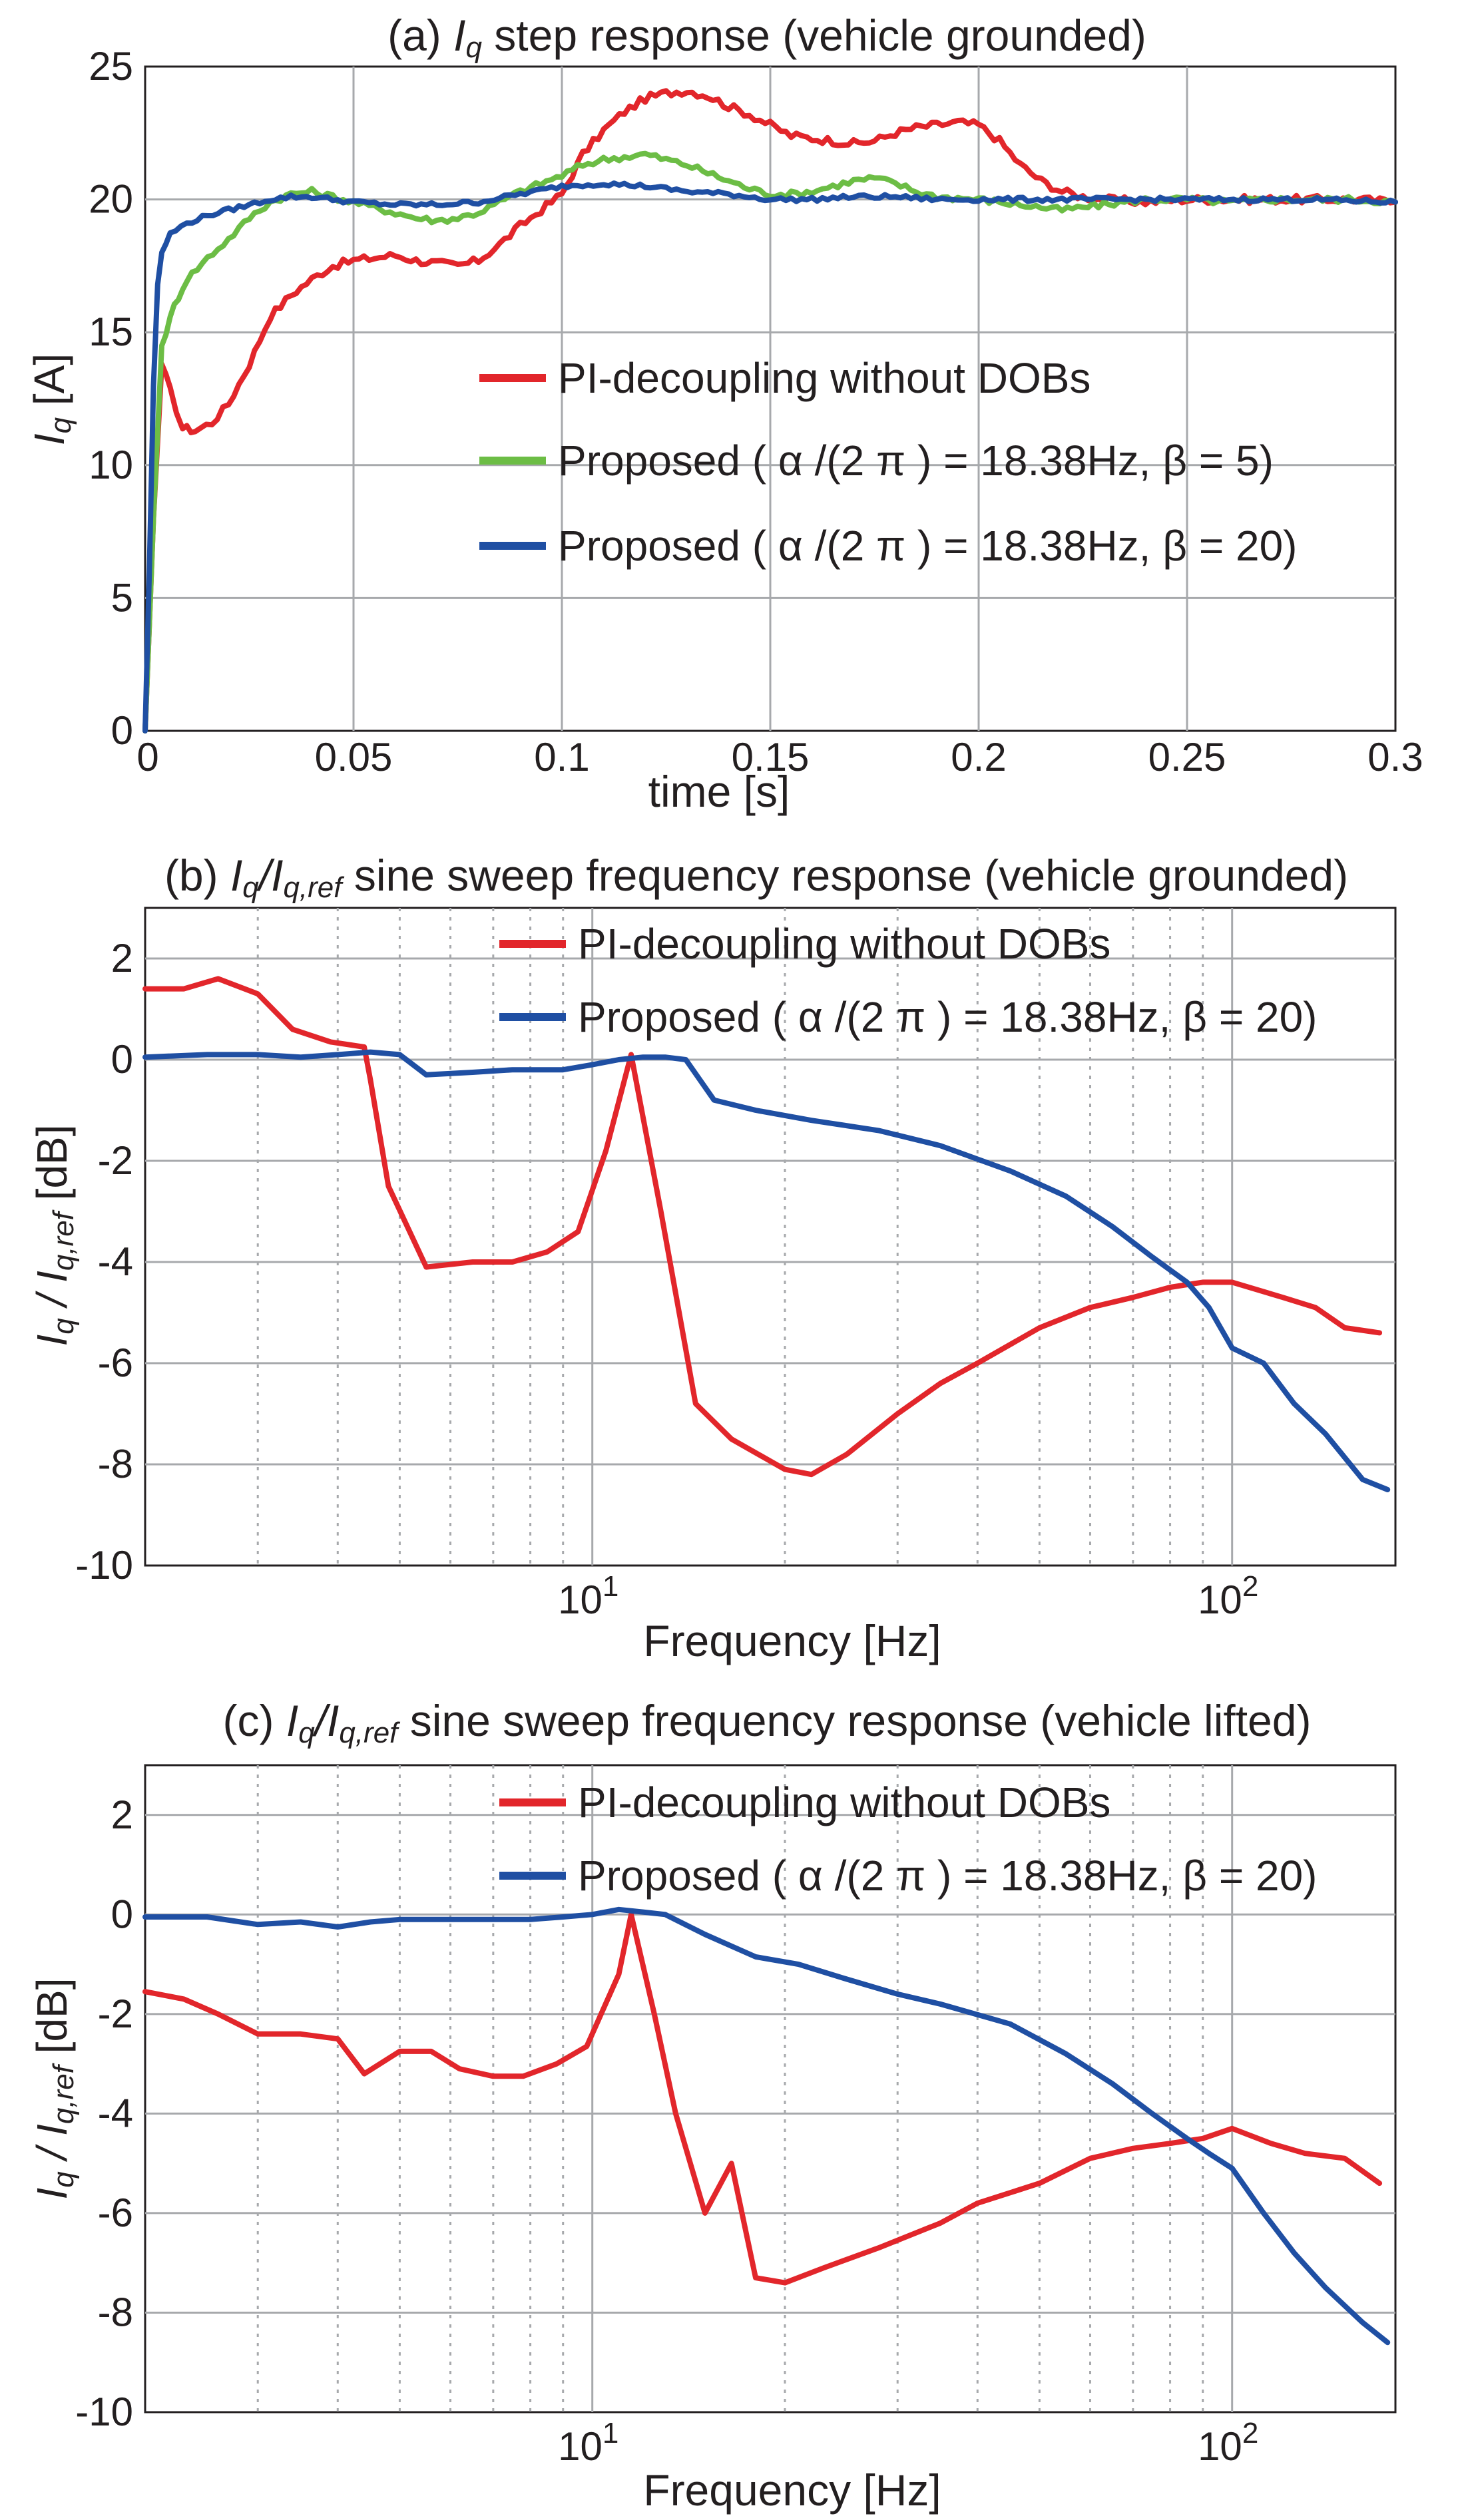  I want to click on panel-b-x-axis-label: Frequency [Hz], so click(792, 1640).